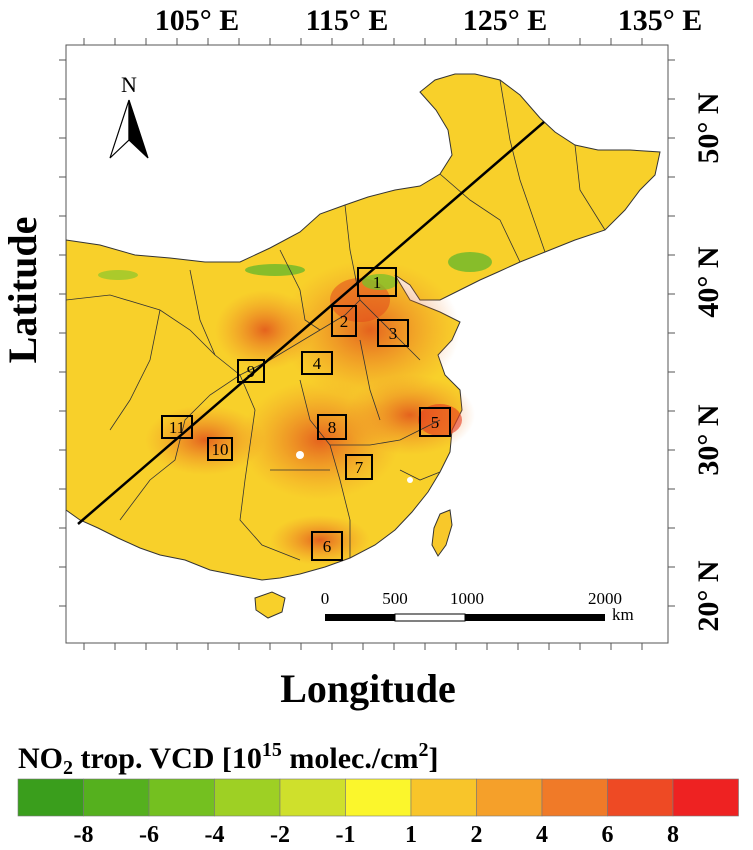  Describe the element at coordinates (149, 835) in the screenshot. I see `colorbar-tick-1: -6` at that location.